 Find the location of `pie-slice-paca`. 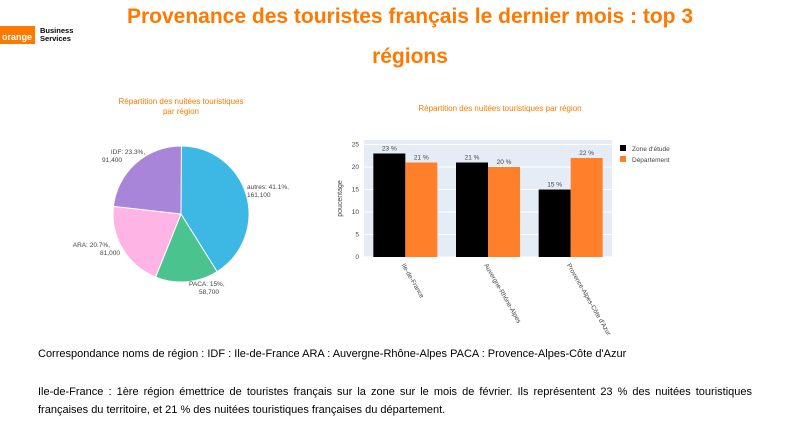

pie-slice-paca is located at coordinates (186, 247).